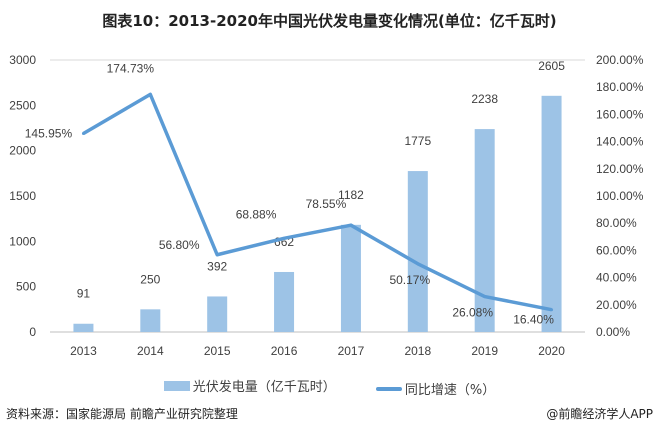  Describe the element at coordinates (620, 169) in the screenshot. I see `y-right-tick-label: 120.00%` at that location.